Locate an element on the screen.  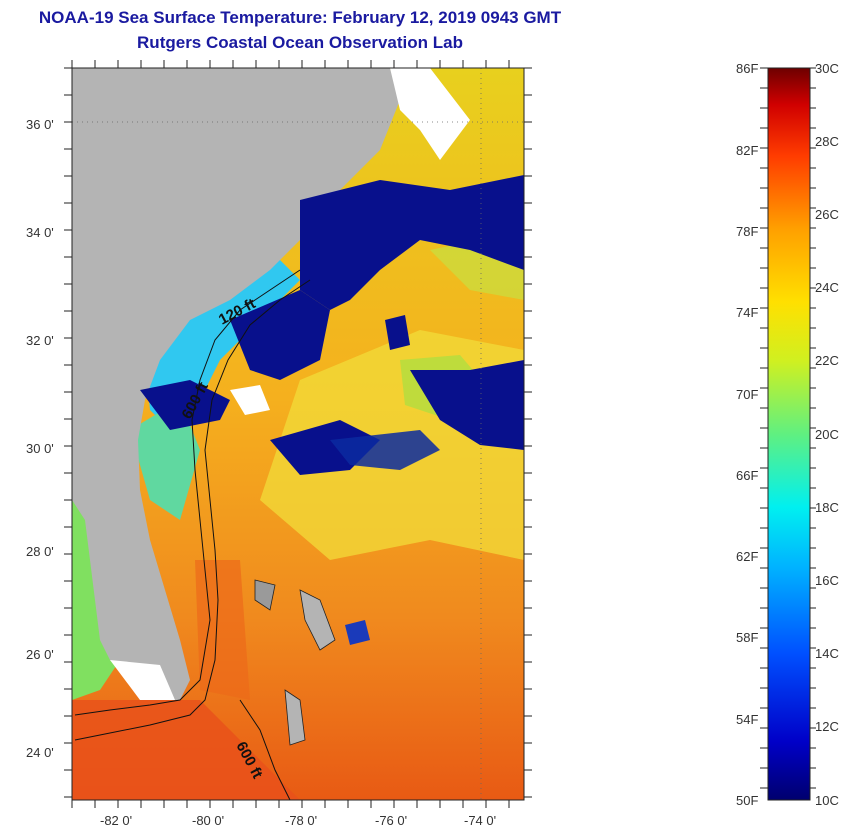
gulf-stream is located at coordinates (222, 630).